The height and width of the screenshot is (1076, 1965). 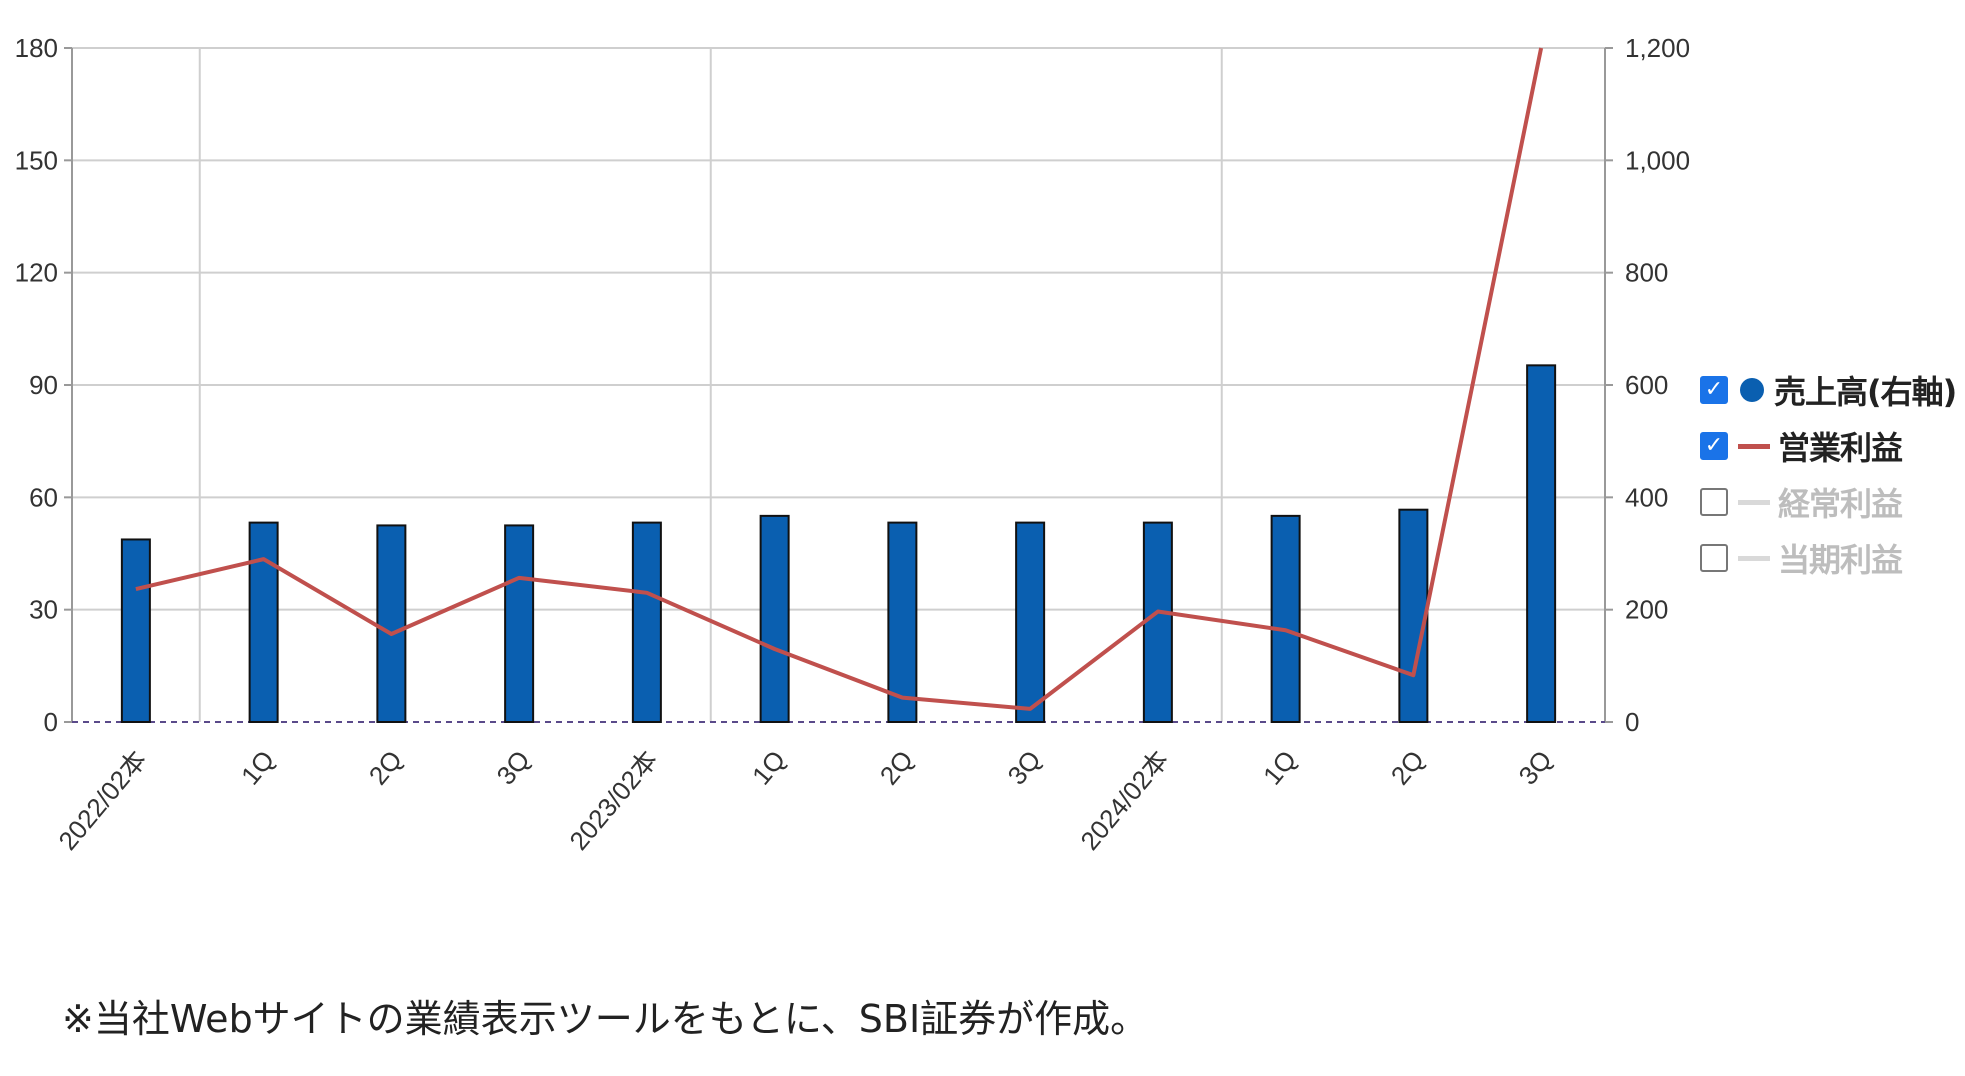 I want to click on y-right-tick-label: 1,200, so click(x=1657, y=48).